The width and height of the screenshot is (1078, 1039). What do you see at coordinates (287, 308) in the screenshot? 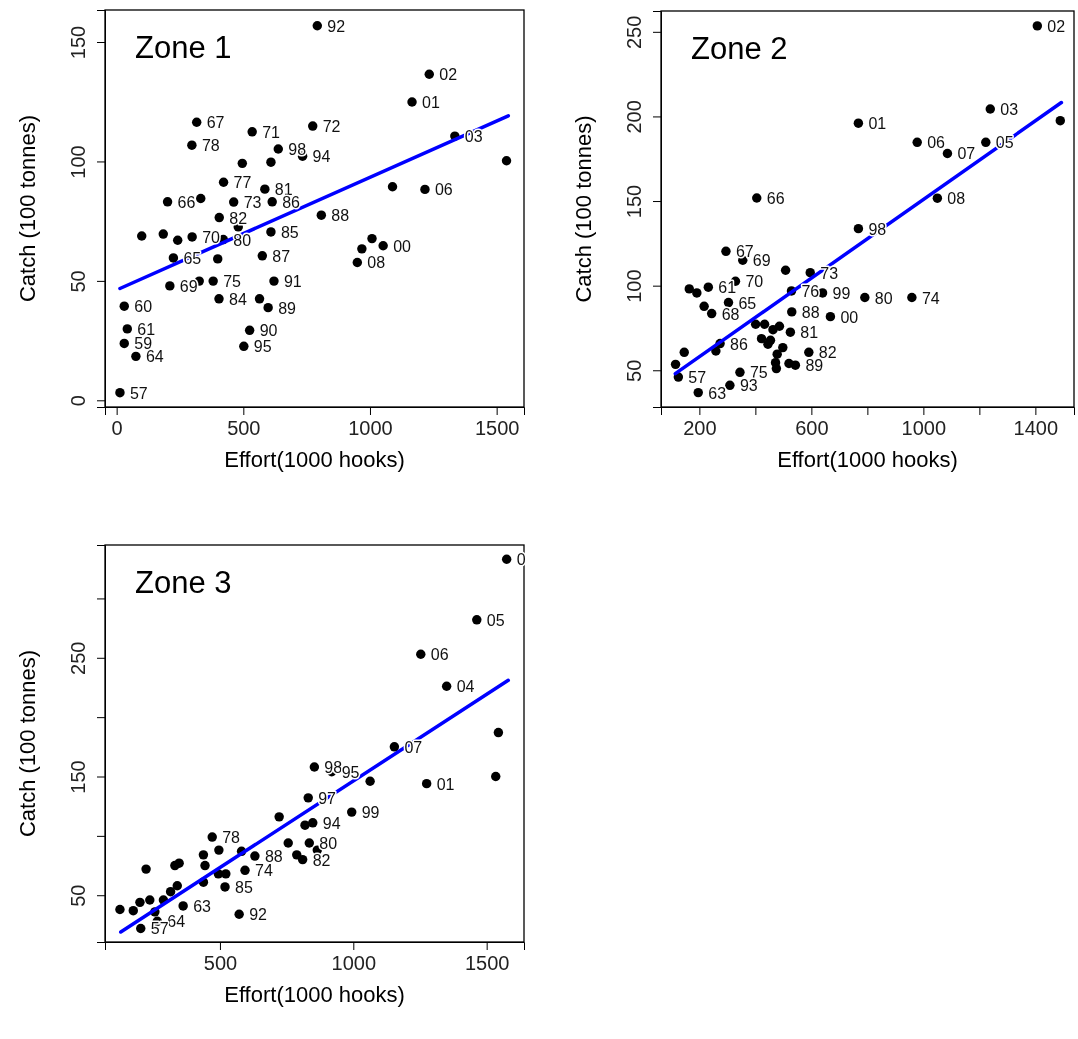
I see `annotation: 89` at bounding box center [287, 308].